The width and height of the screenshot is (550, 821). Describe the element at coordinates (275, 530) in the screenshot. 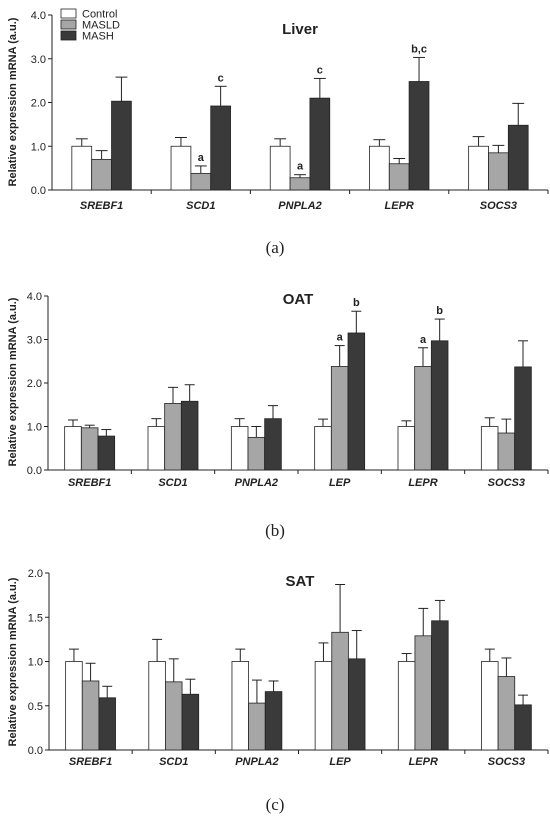

I see `panel-caption: (b)` at that location.